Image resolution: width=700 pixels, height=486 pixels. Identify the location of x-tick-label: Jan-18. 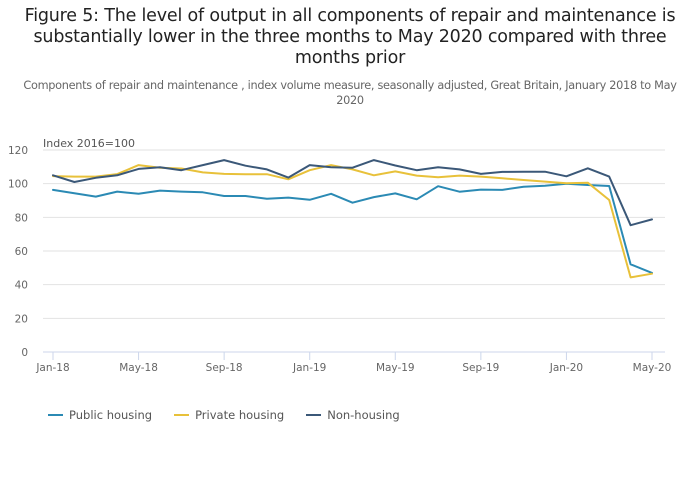
(52, 368).